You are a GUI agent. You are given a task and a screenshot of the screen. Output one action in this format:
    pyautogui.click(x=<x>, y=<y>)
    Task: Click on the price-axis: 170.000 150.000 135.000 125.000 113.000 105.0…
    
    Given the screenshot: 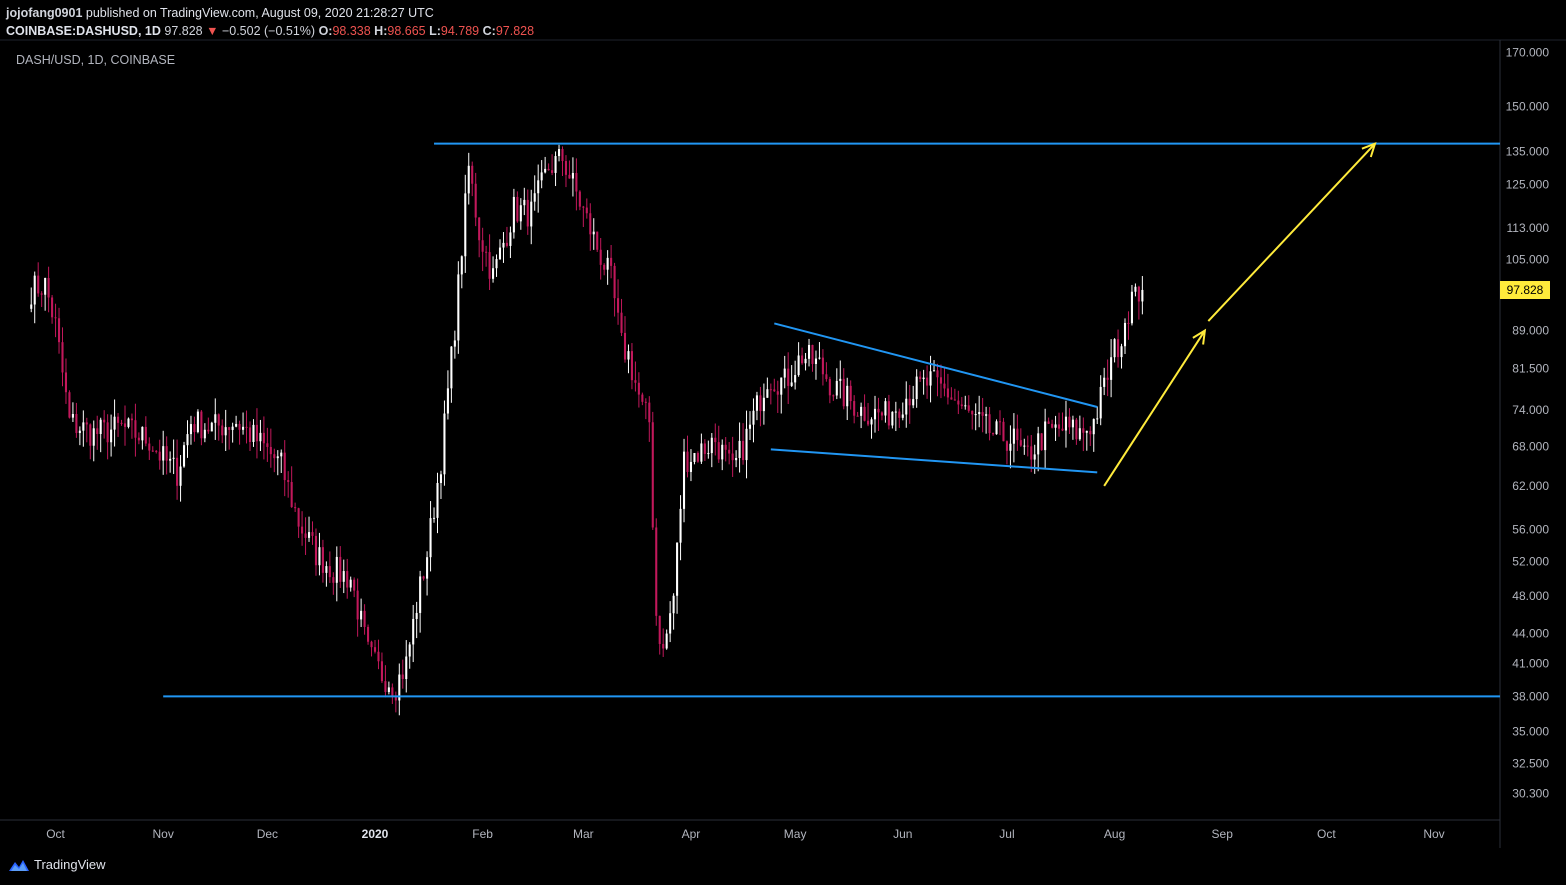 What is the action you would take?
    pyautogui.click(x=1528, y=422)
    